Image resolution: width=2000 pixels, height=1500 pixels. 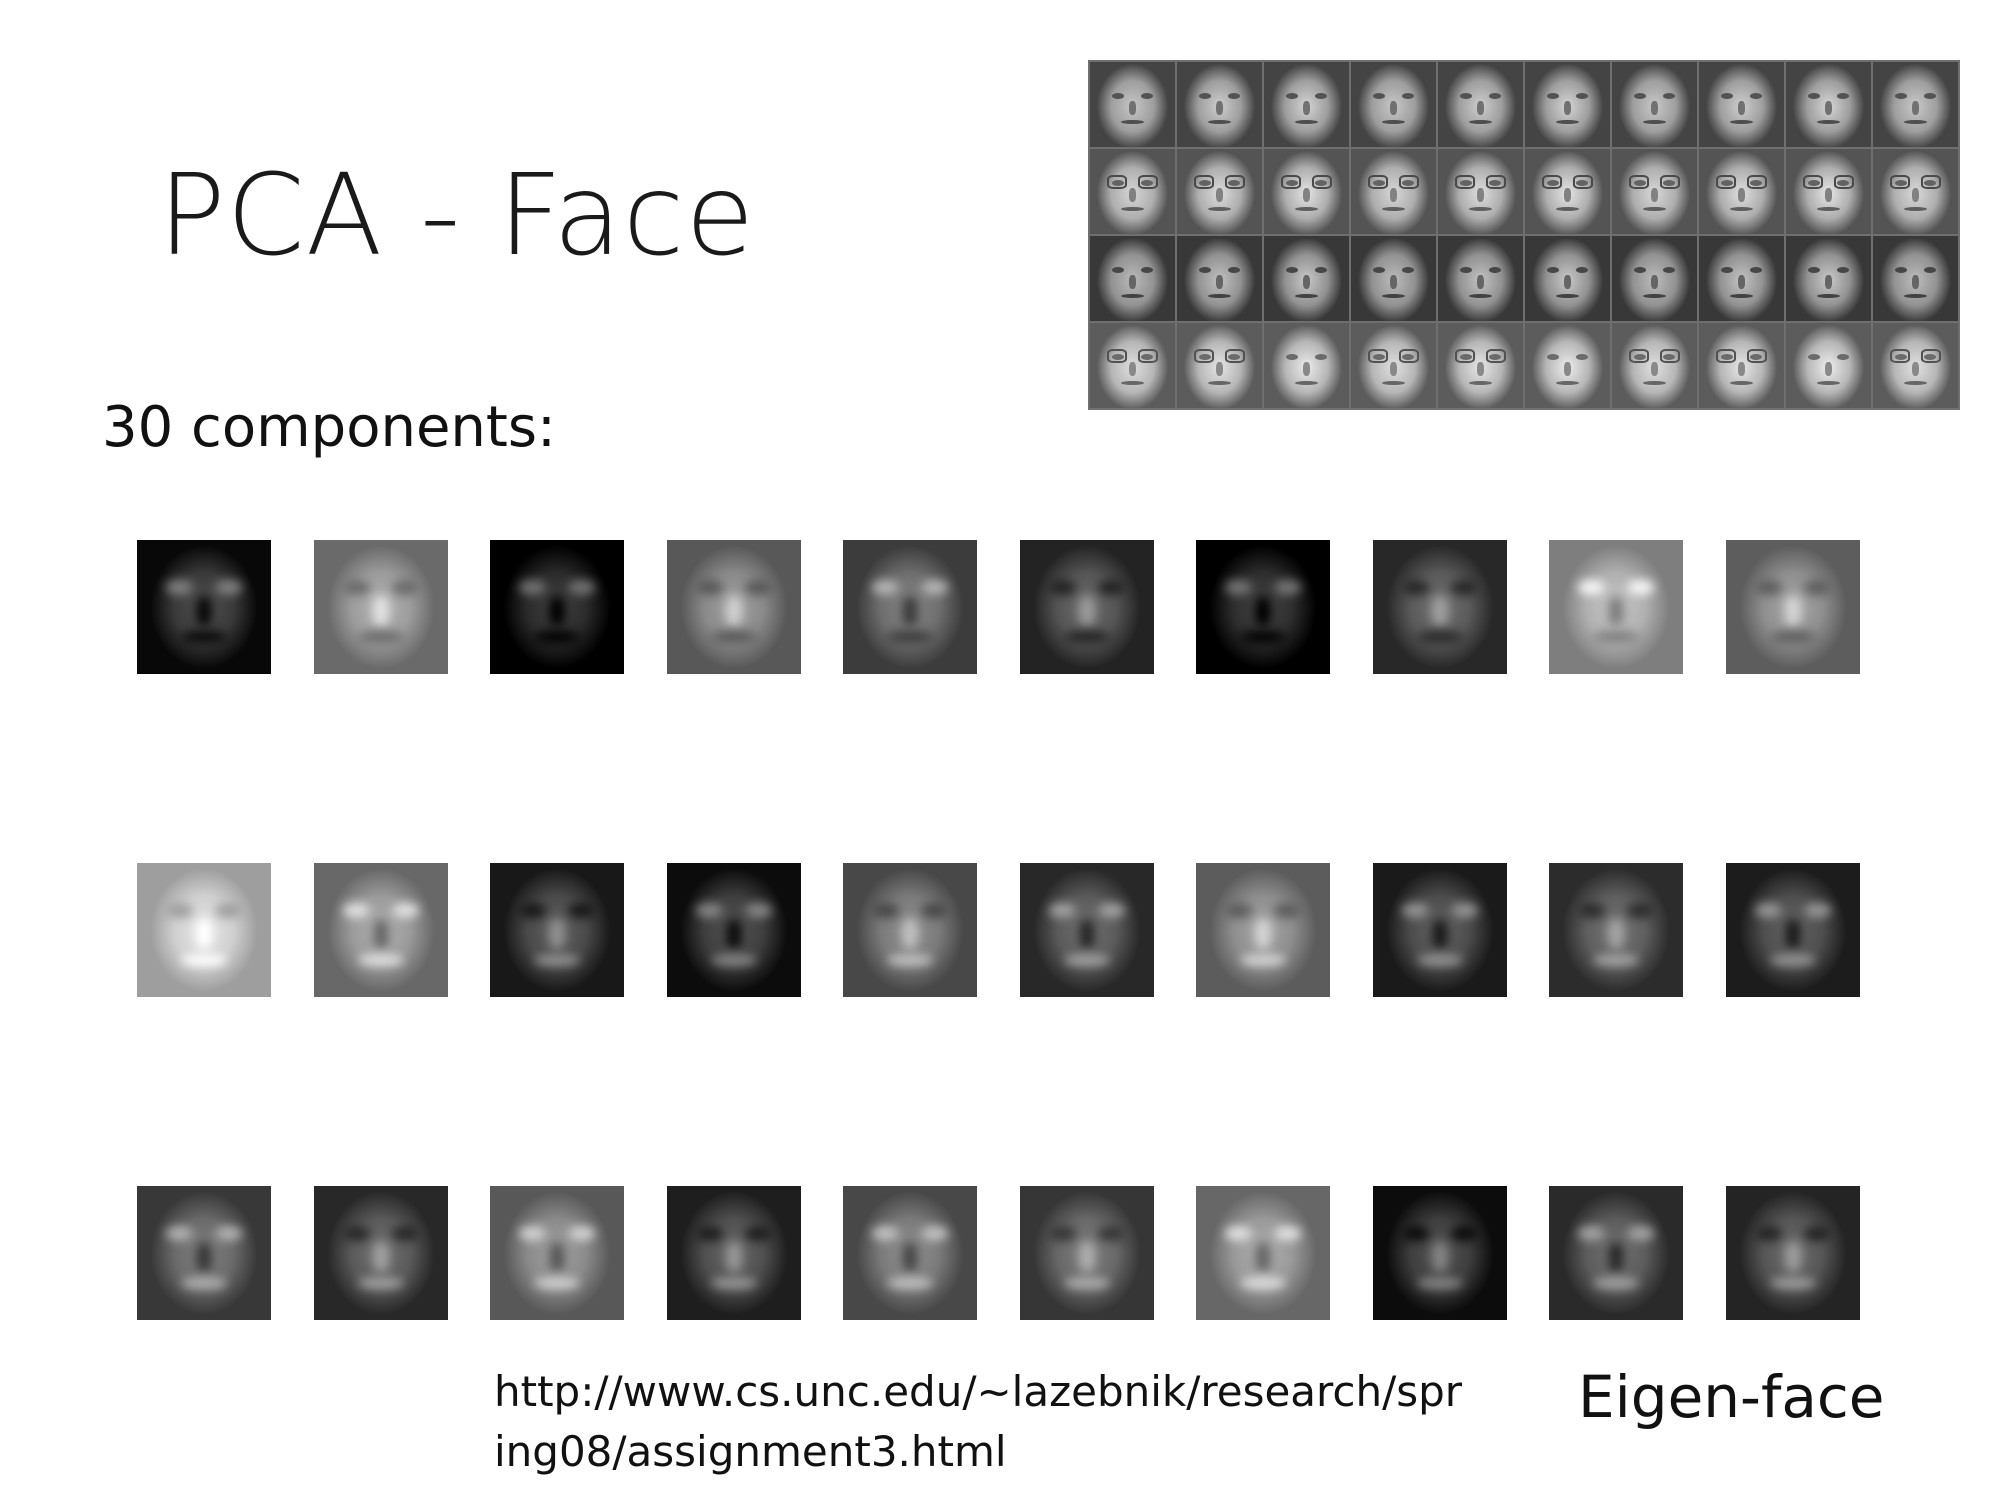 I want to click on slide-title: PCA - Face, so click(x=457, y=216).